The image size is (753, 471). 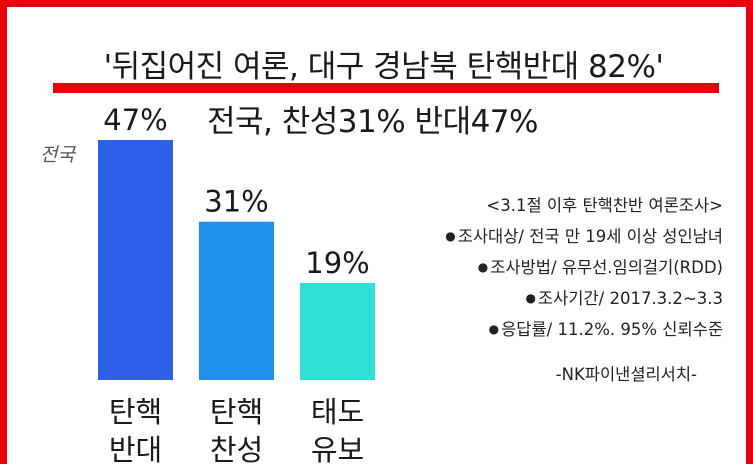 What do you see at coordinates (135, 120) in the screenshot?
I see `bar-value-label: 47%` at bounding box center [135, 120].